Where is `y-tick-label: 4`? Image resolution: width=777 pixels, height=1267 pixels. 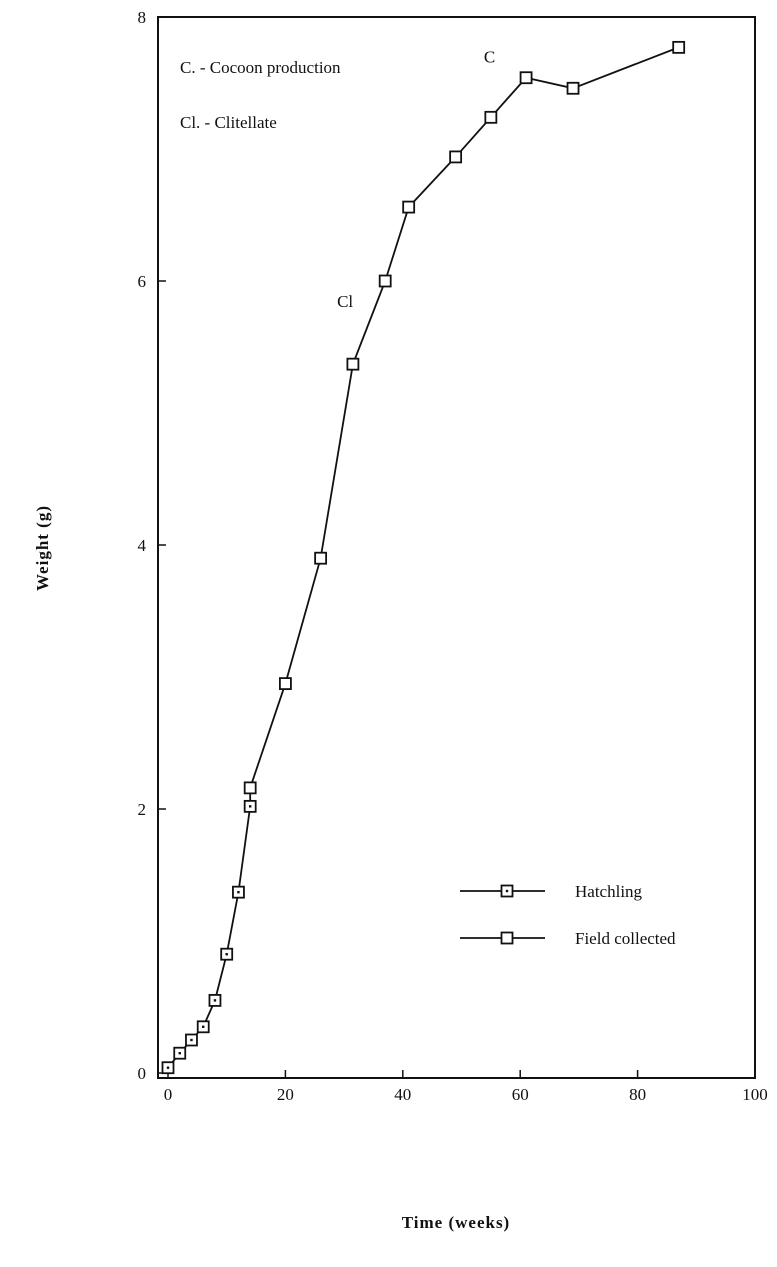 y-tick-label: 4 is located at coordinates (142, 545).